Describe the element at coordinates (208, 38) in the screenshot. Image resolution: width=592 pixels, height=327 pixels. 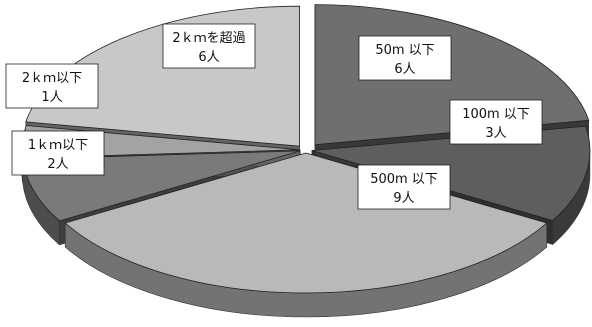
I see `slice-category-label: 2ｋｍを超過` at that location.